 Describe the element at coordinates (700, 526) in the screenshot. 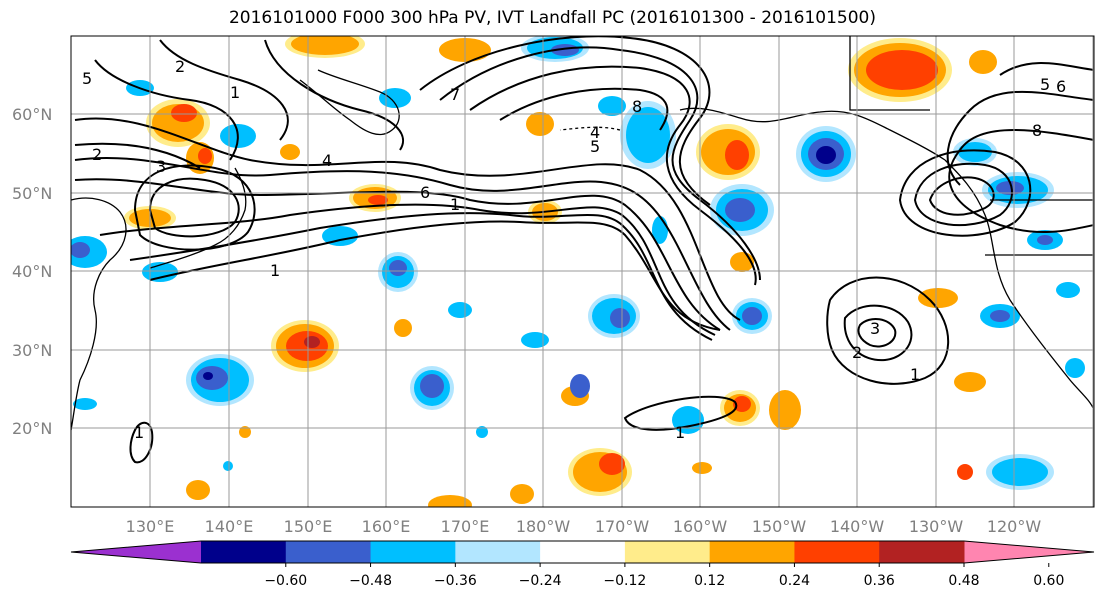

I see `lon-label-160w: 160°W` at that location.